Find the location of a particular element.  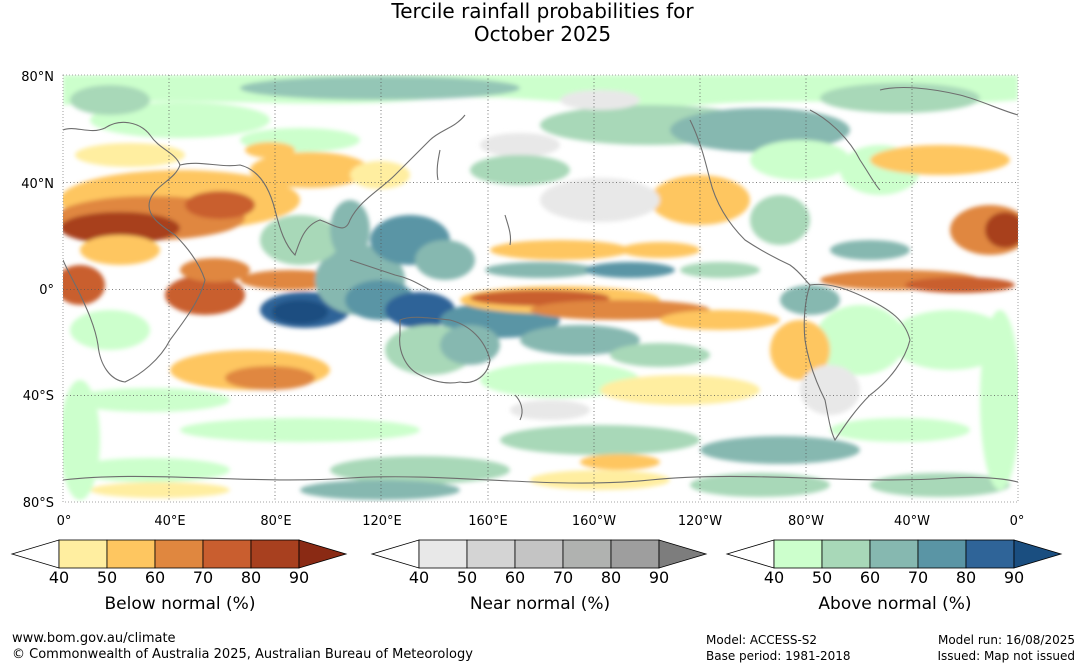

lon-label: 40°E is located at coordinates (169, 521).